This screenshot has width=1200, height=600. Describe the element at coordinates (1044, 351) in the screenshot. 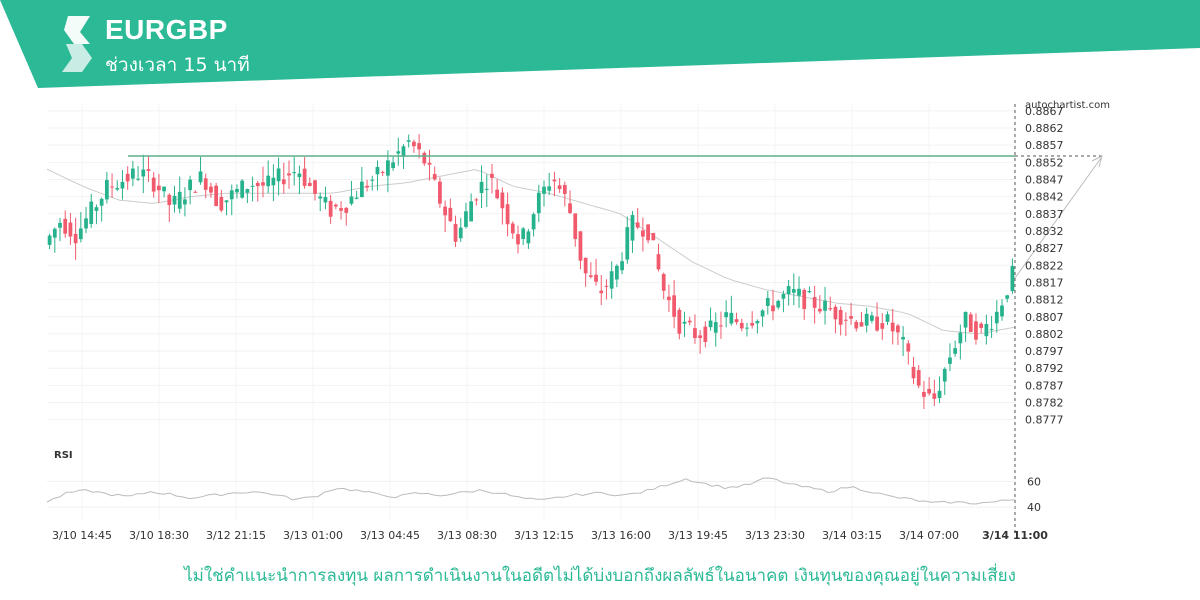

I see `price-tick-label: 0.8797` at that location.